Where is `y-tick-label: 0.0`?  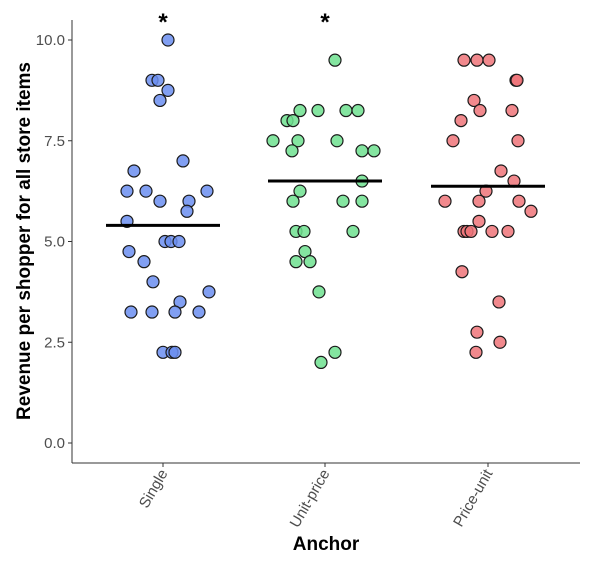
y-tick-label: 0.0 is located at coordinates (54, 443).